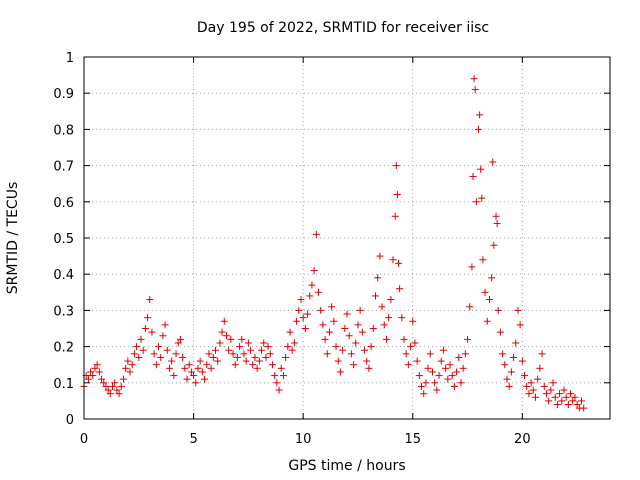  Describe the element at coordinates (70, 58) in the screenshot. I see `y-tick-label: 1` at that location.